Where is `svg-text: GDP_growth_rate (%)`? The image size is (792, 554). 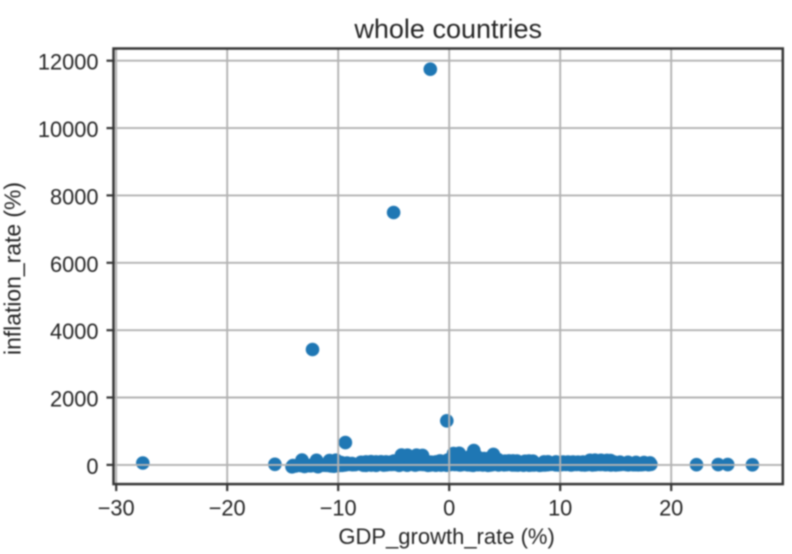
svg-text: GDP_growth_rate (%) is located at coordinates (446, 536).